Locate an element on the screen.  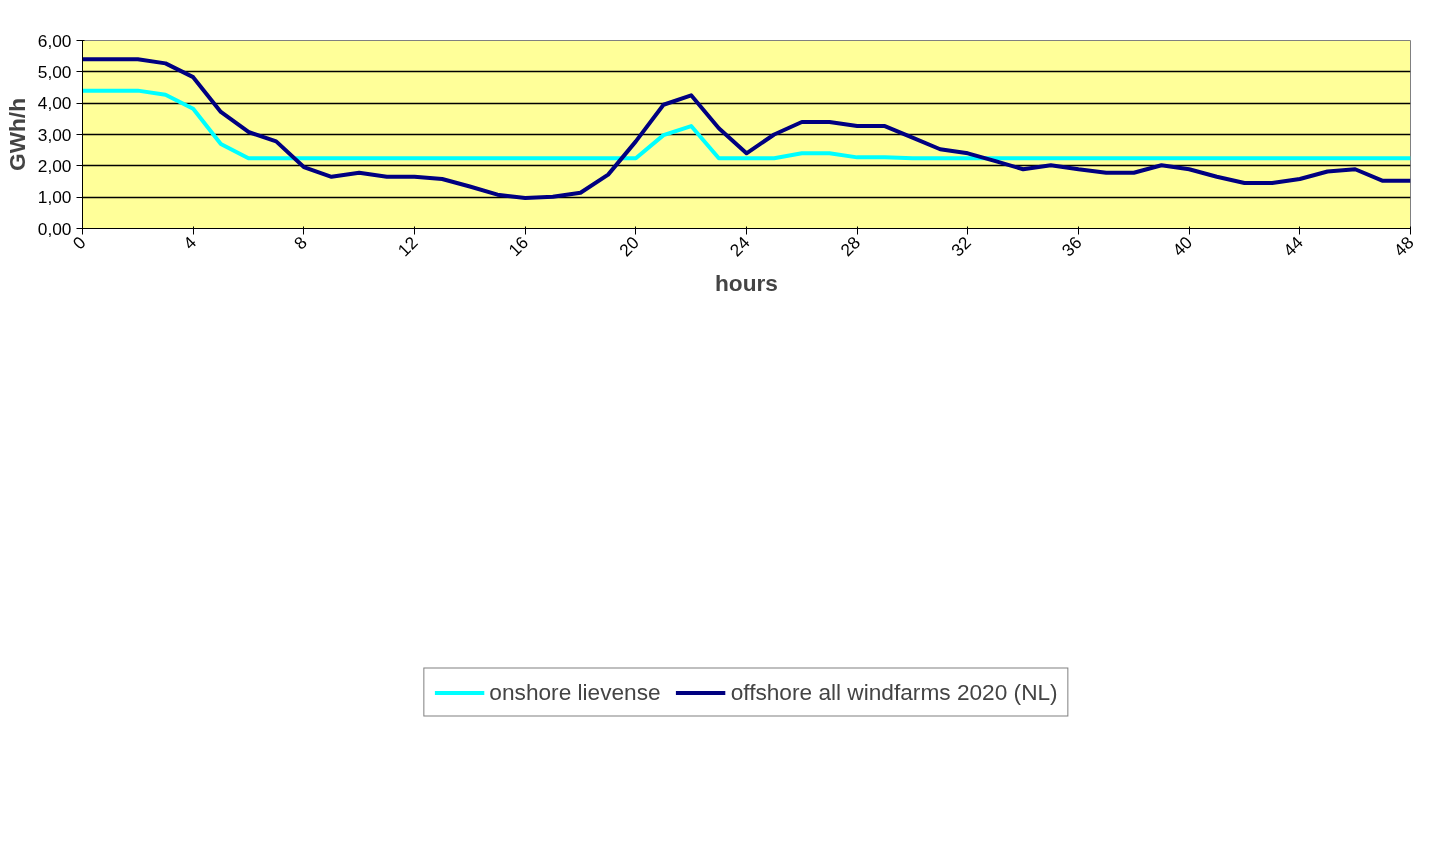
x-tick-label: 36 is located at coordinates (1071, 246).